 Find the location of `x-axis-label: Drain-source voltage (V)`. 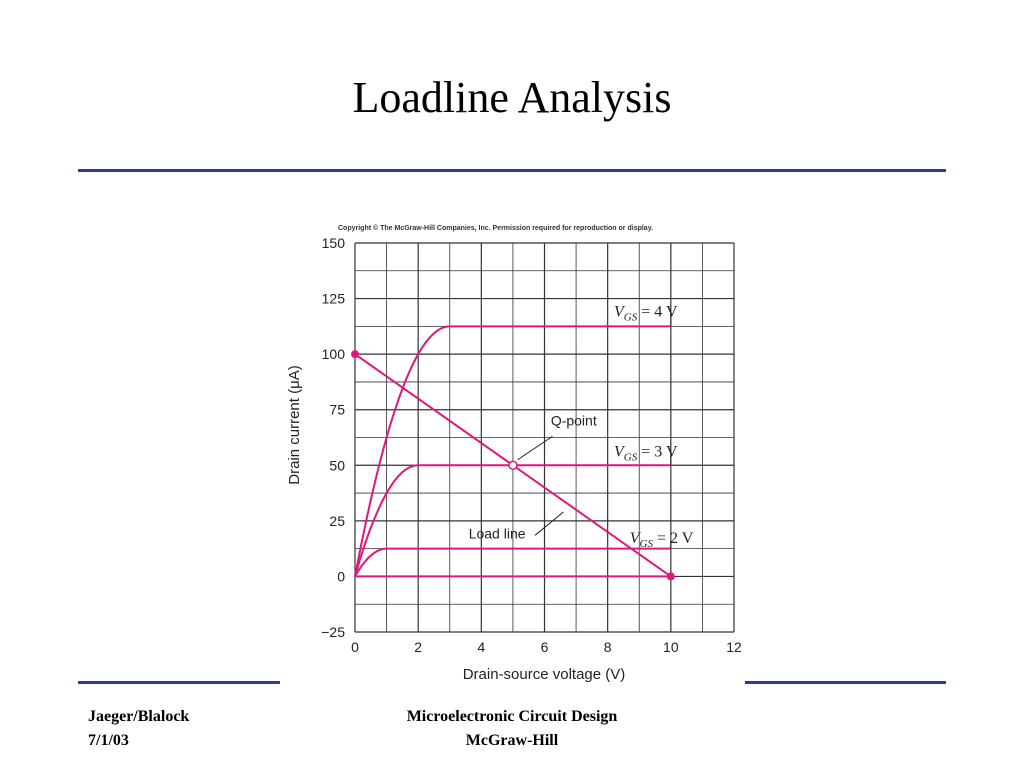

x-axis-label: Drain-source voltage (V) is located at coordinates (544, 674).